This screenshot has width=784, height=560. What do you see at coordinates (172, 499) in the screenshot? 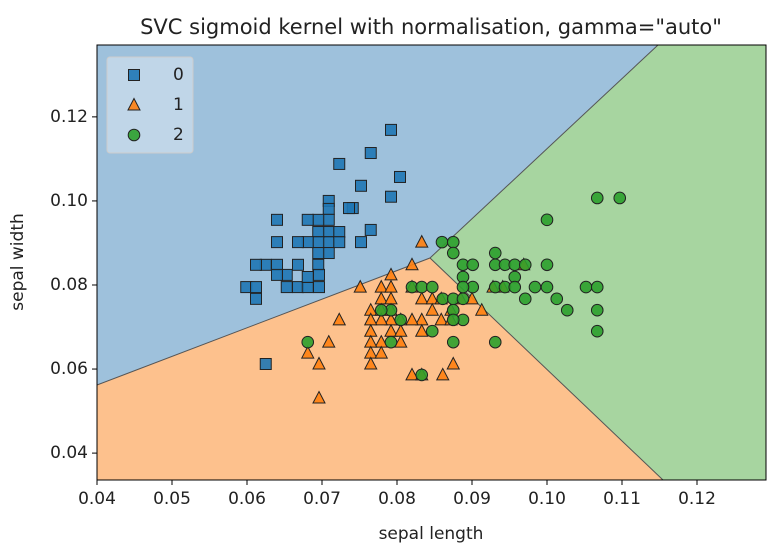
I see `x-tick-label: 0.05` at bounding box center [172, 499].